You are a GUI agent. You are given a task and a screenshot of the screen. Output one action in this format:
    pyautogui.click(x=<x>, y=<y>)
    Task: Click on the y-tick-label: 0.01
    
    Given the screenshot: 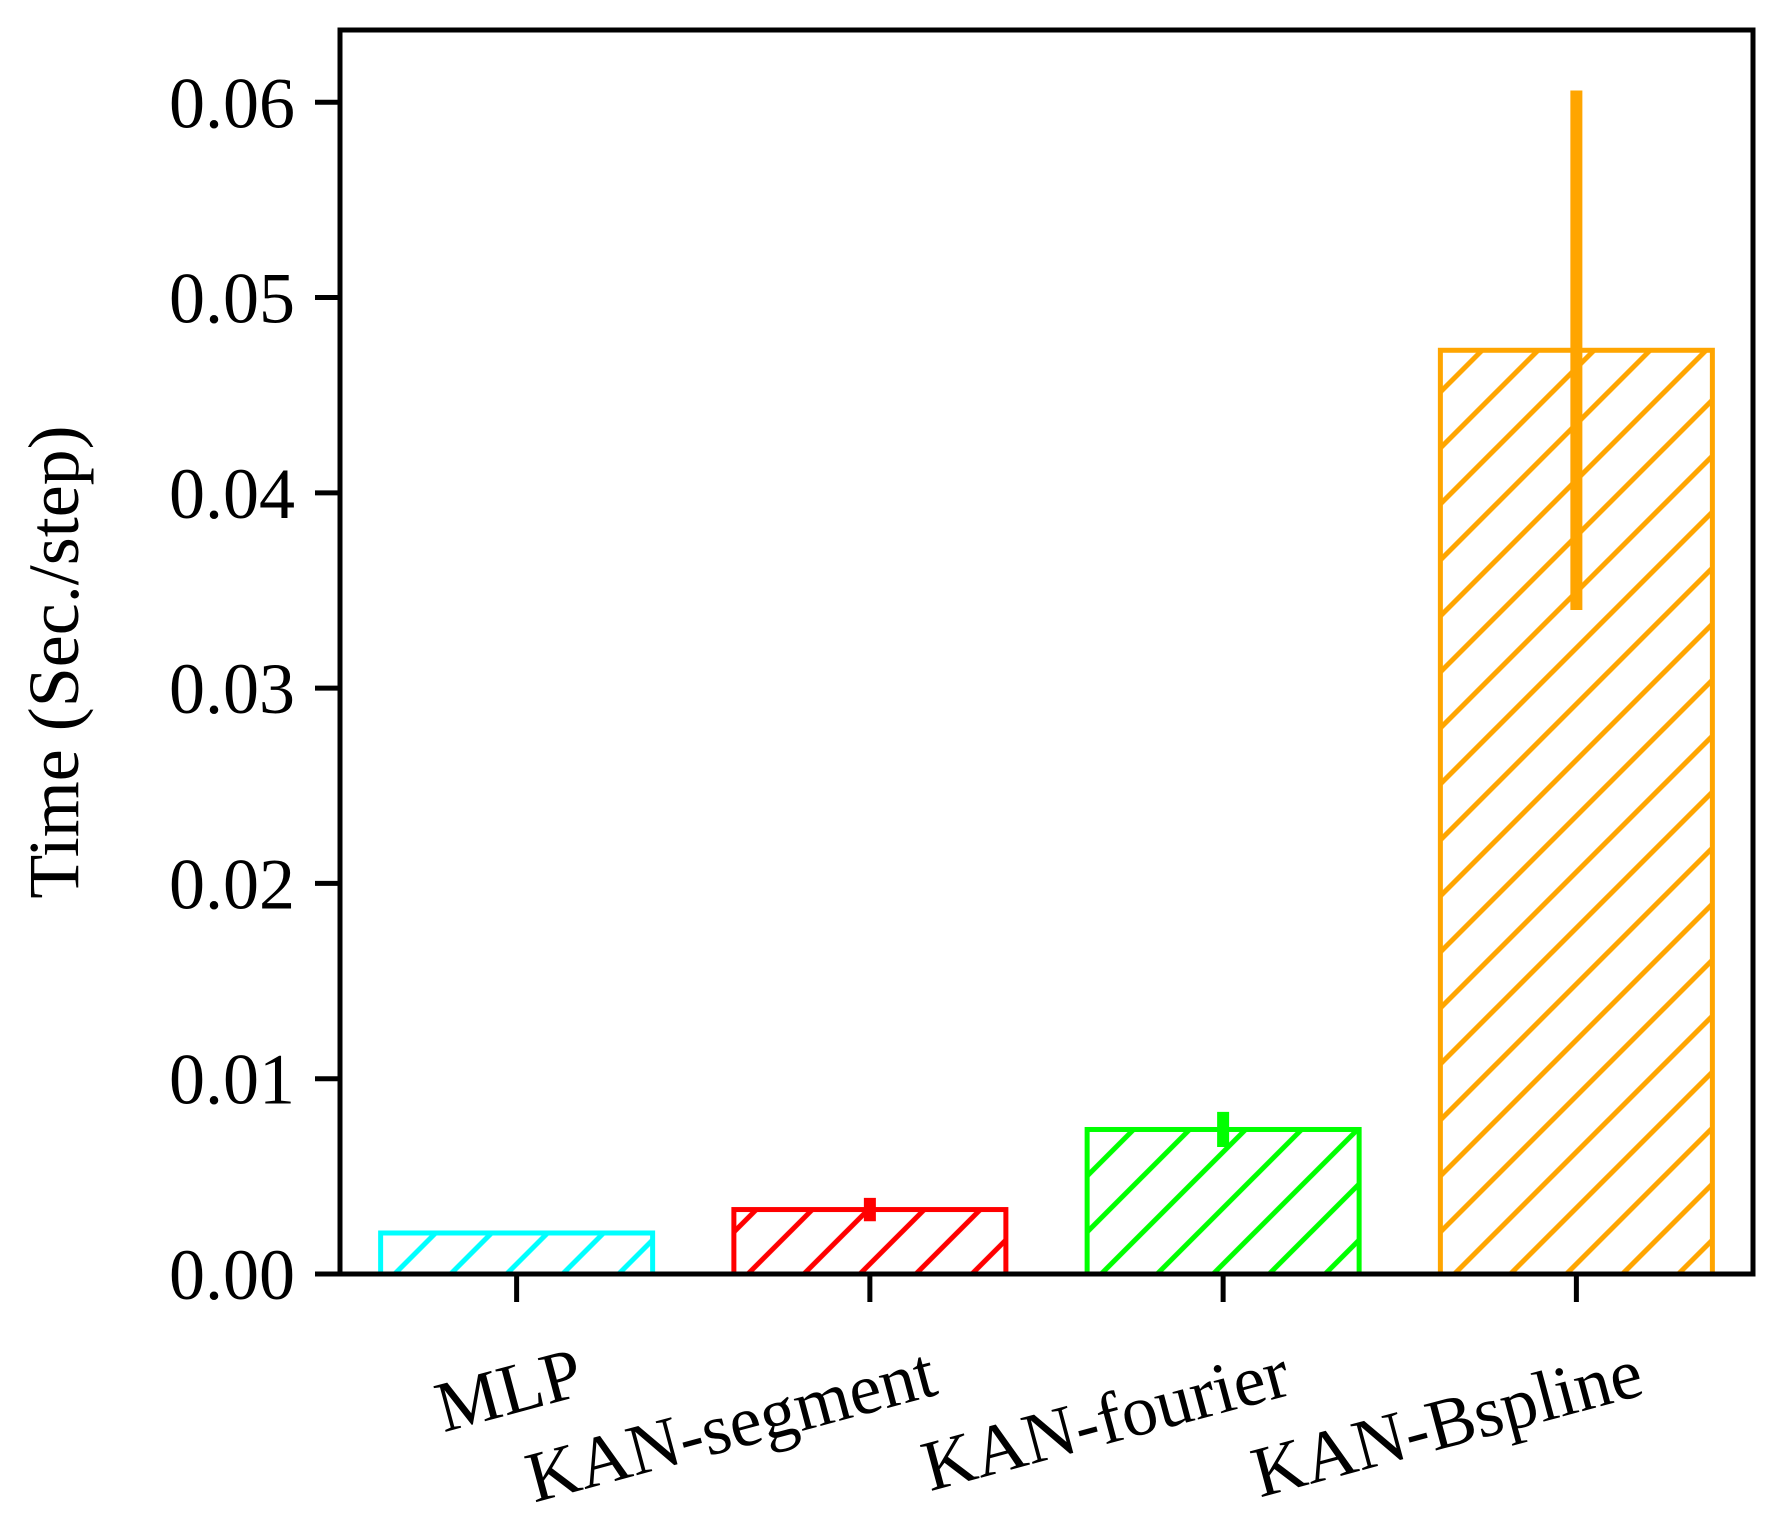 What is the action you would take?
    pyautogui.click(x=232, y=1080)
    